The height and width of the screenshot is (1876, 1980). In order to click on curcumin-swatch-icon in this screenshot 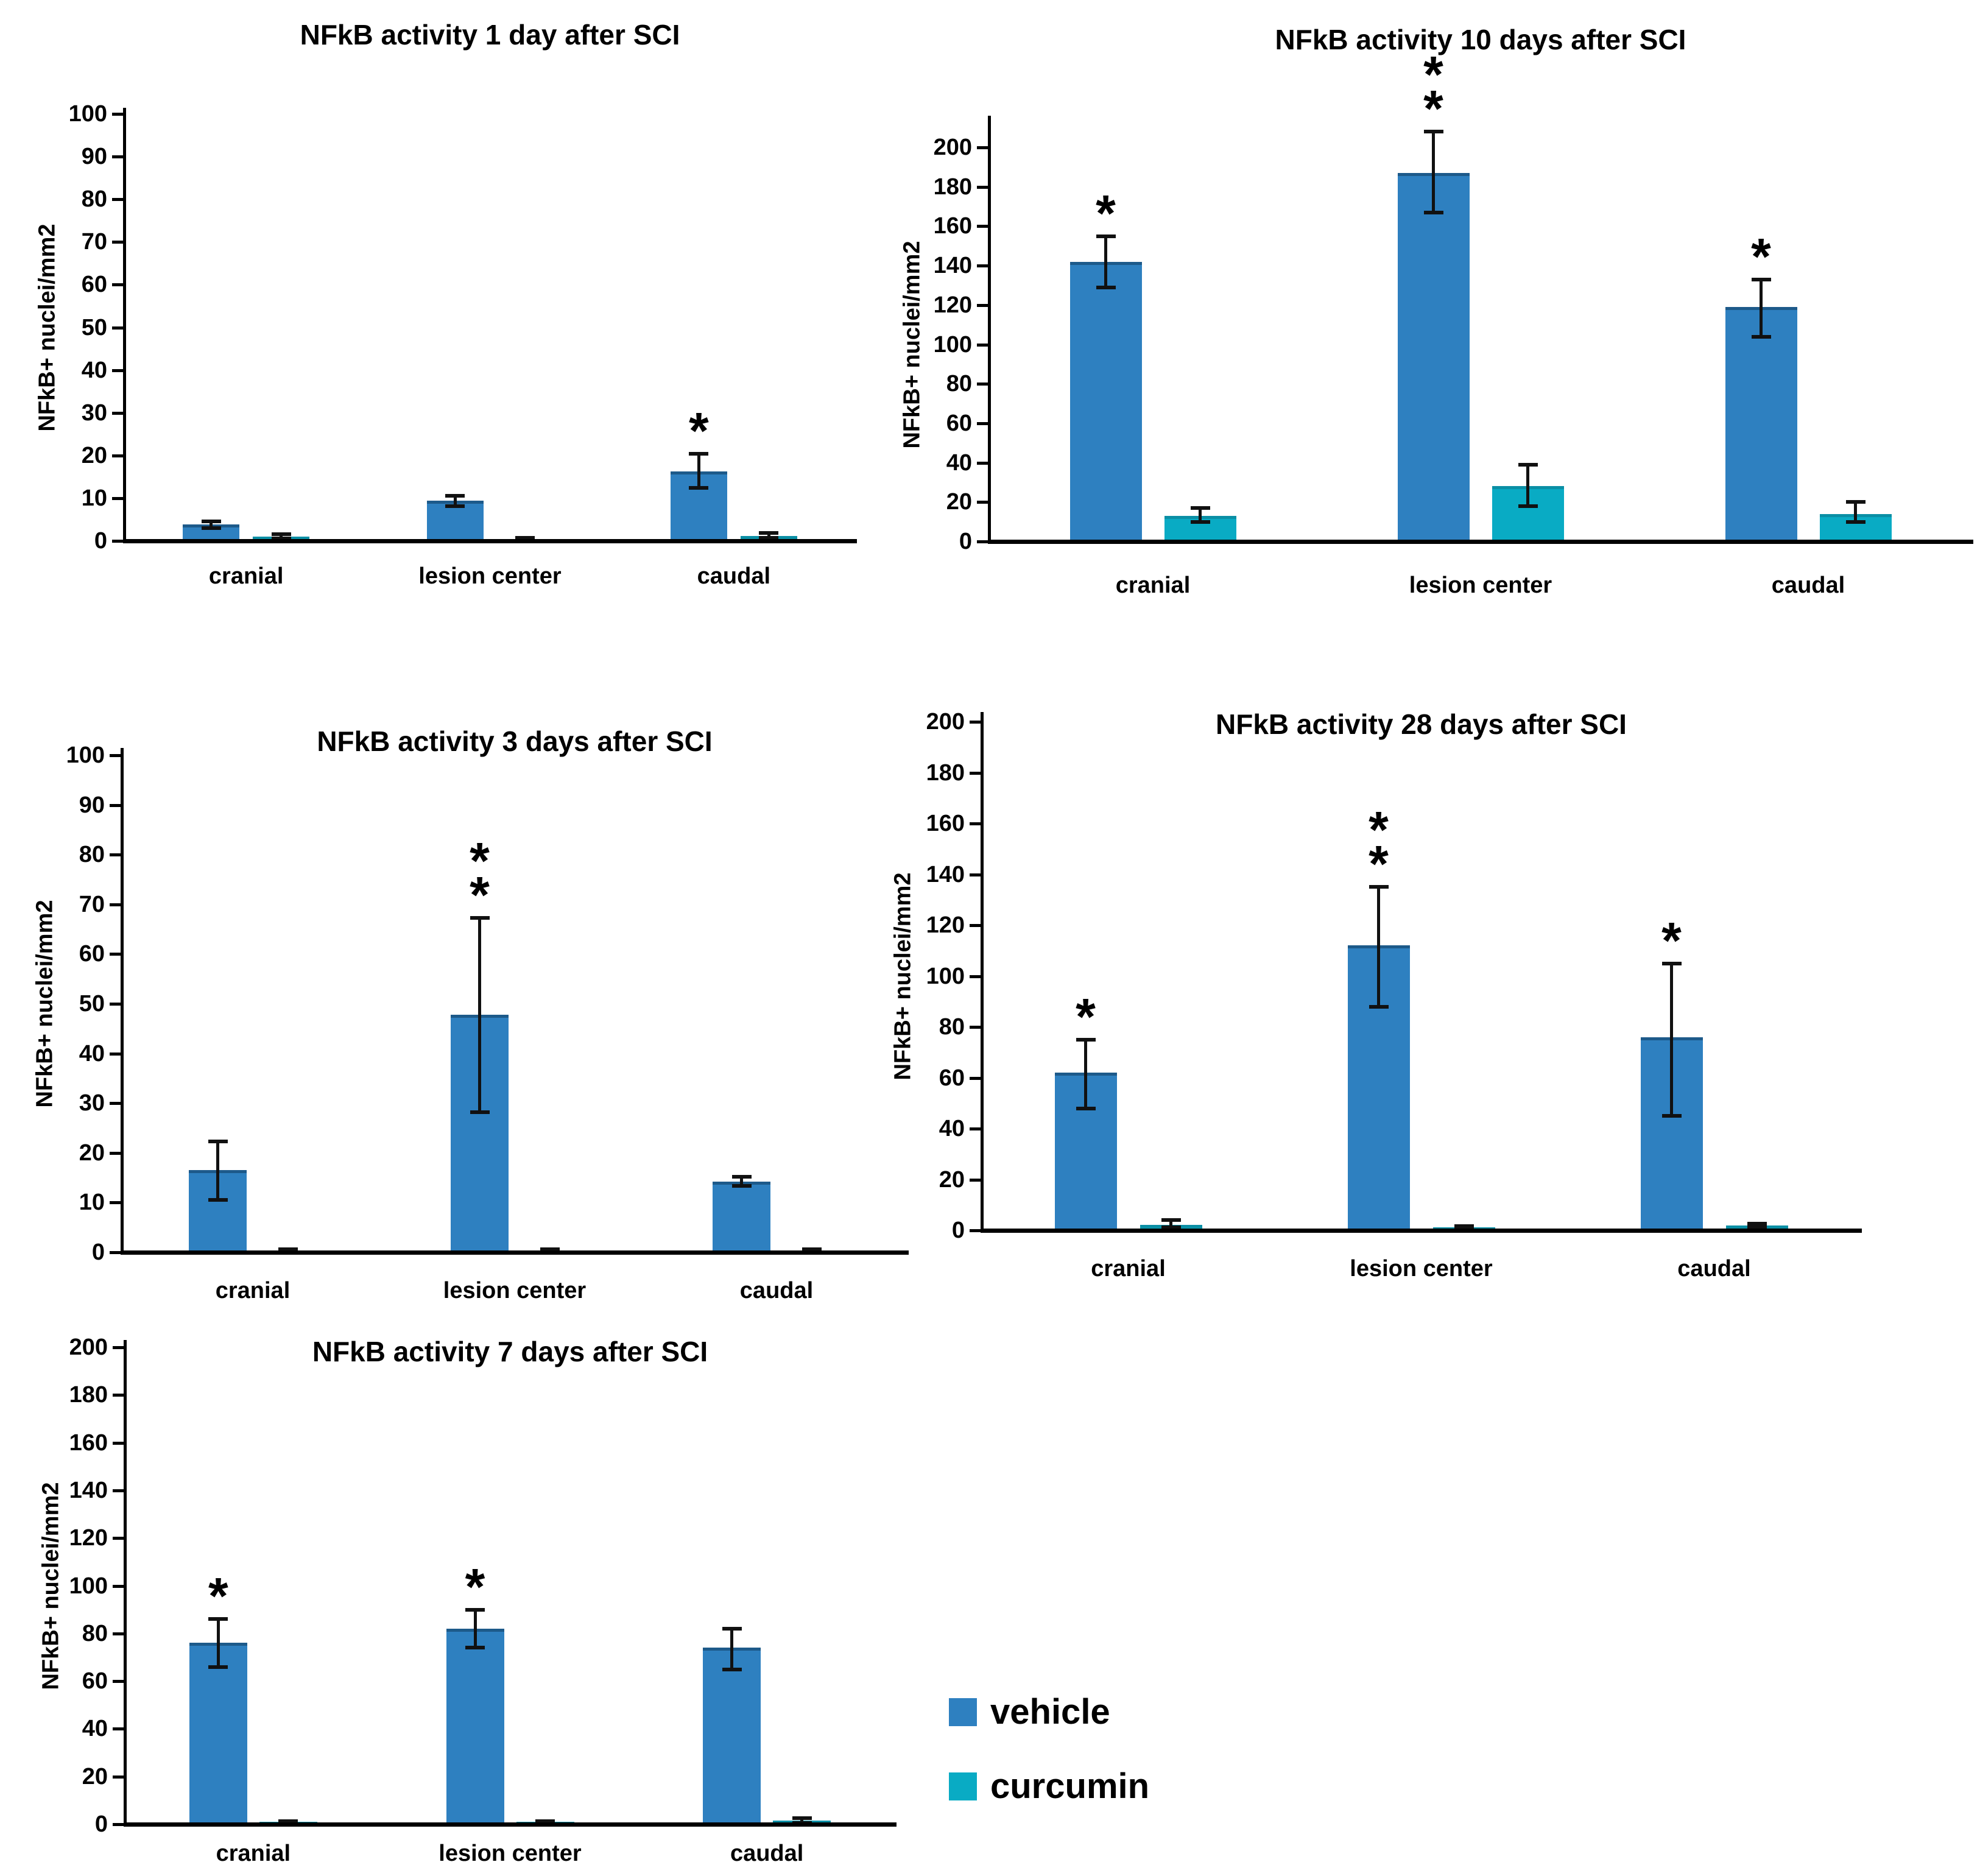, I will do `click(963, 1786)`.